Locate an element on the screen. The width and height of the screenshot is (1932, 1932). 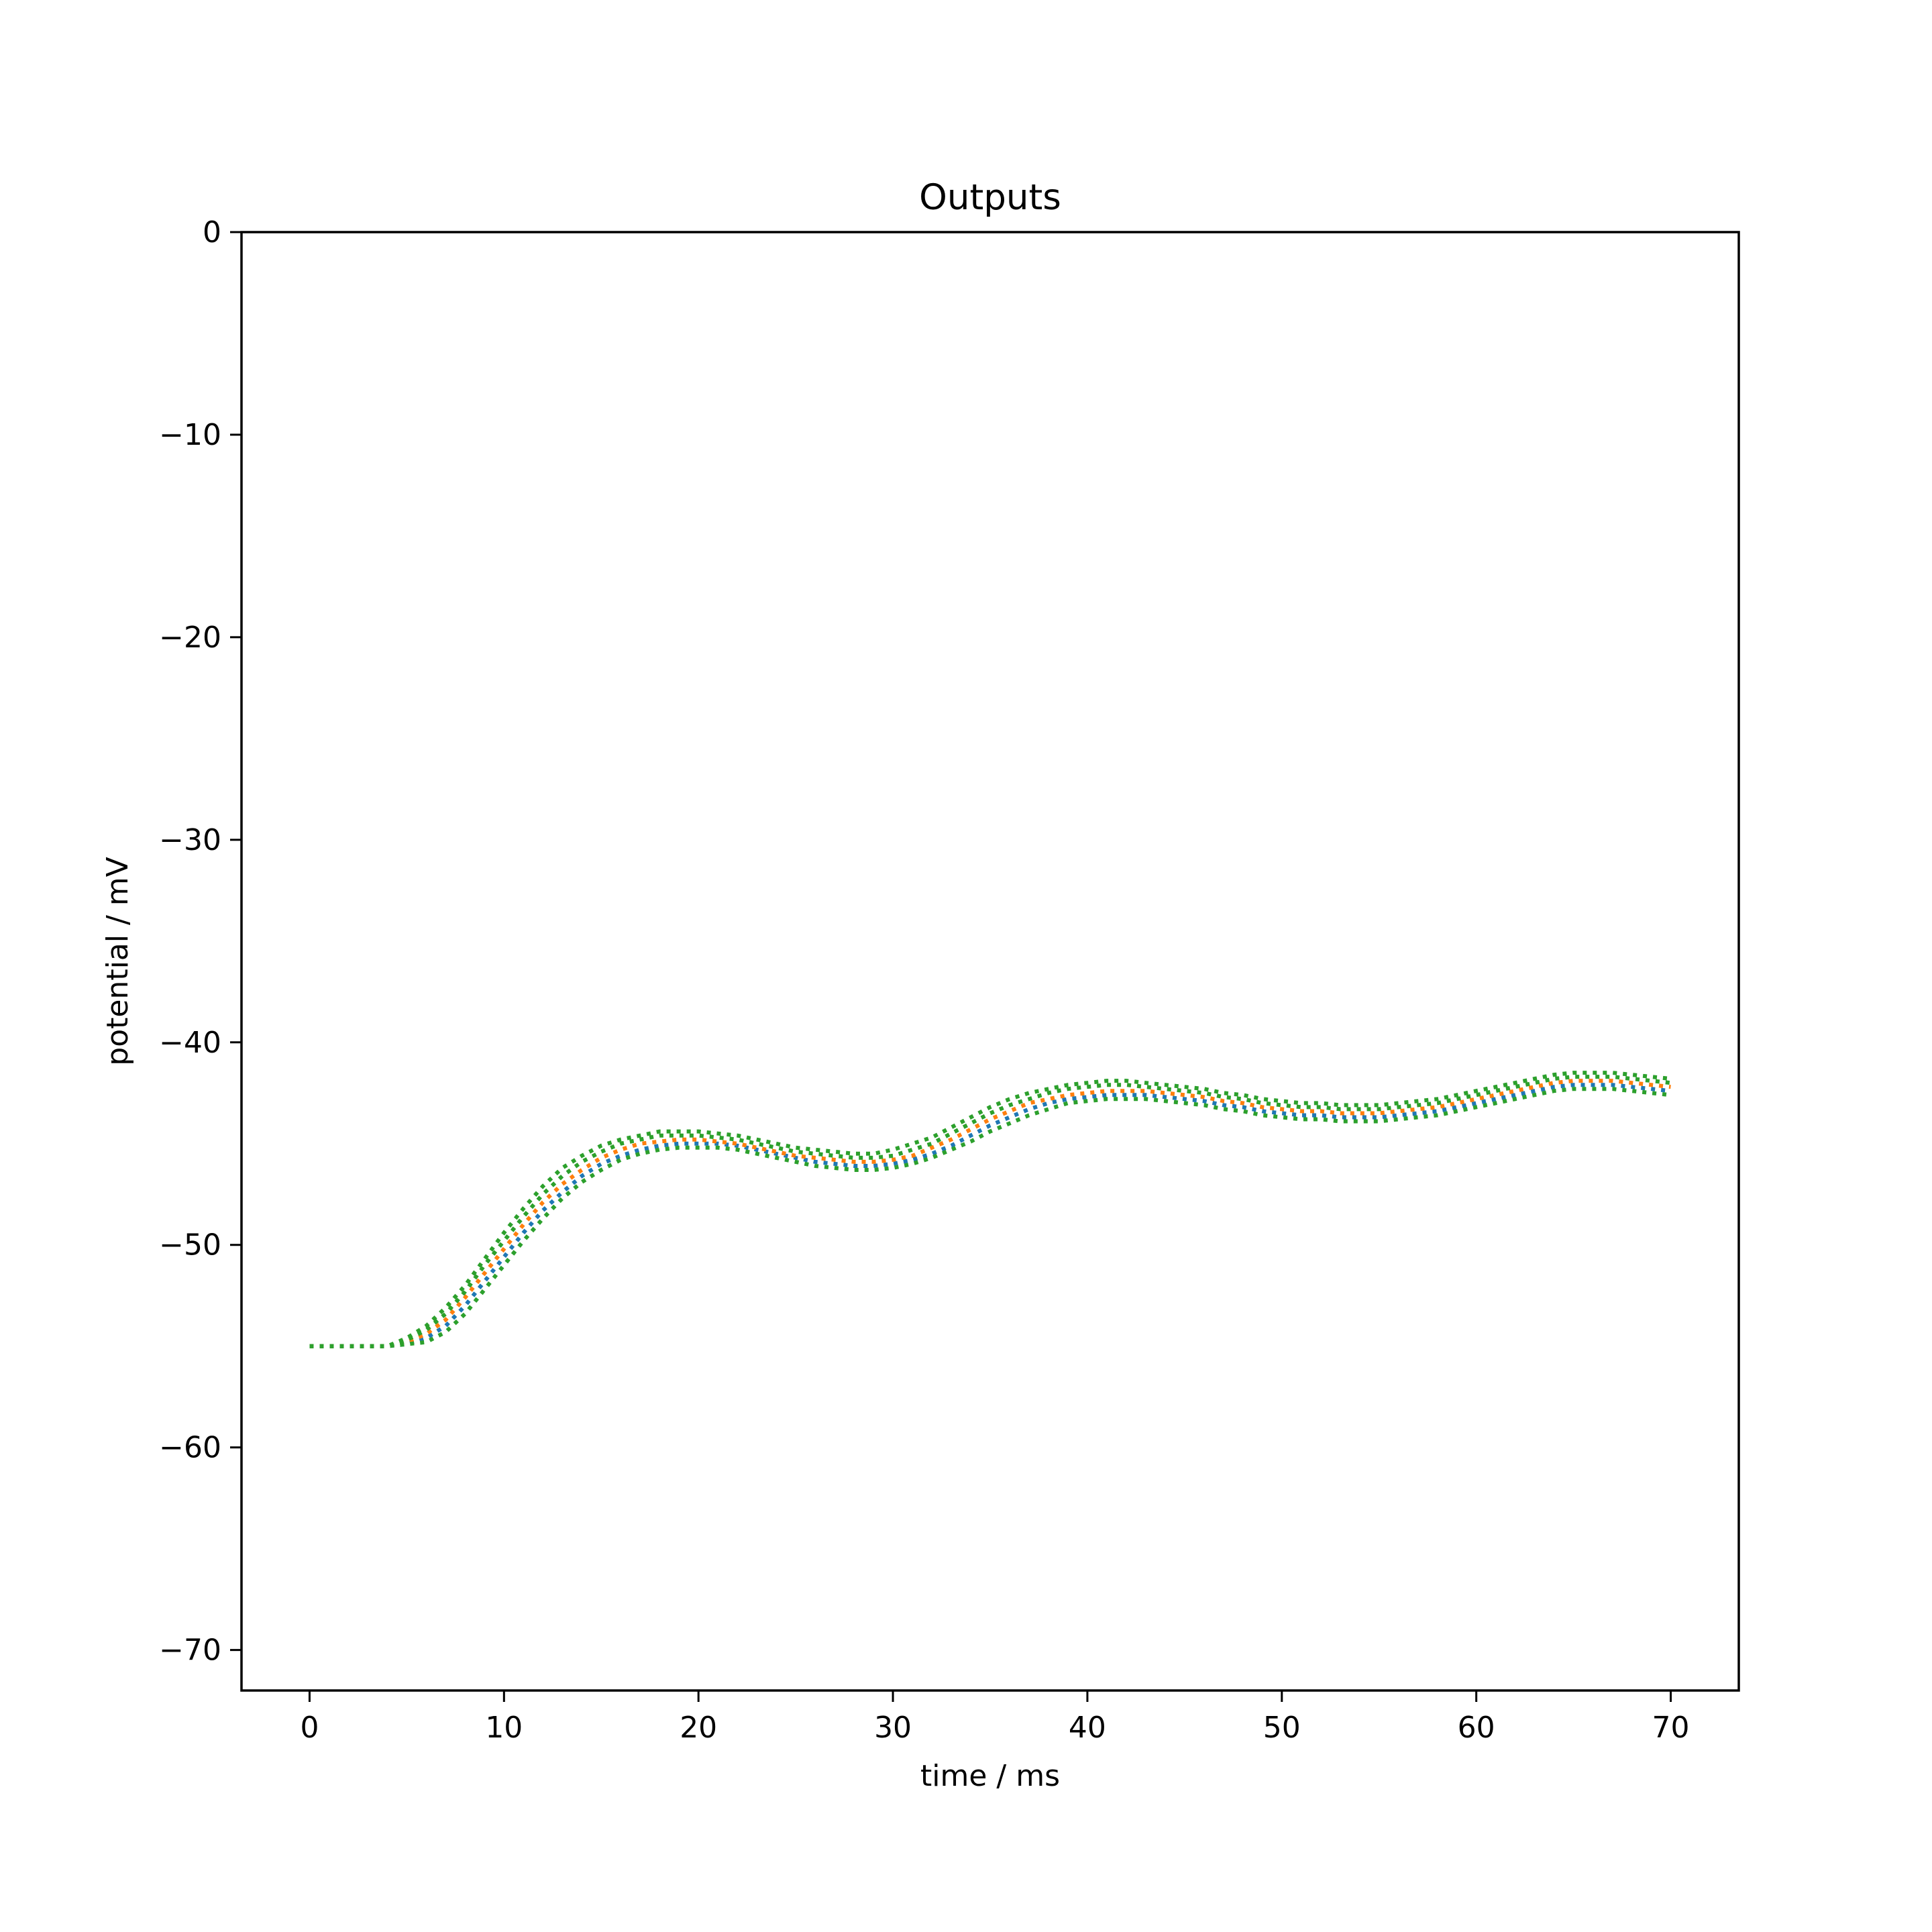
x-tick-label: 50 is located at coordinates (1282, 1728).